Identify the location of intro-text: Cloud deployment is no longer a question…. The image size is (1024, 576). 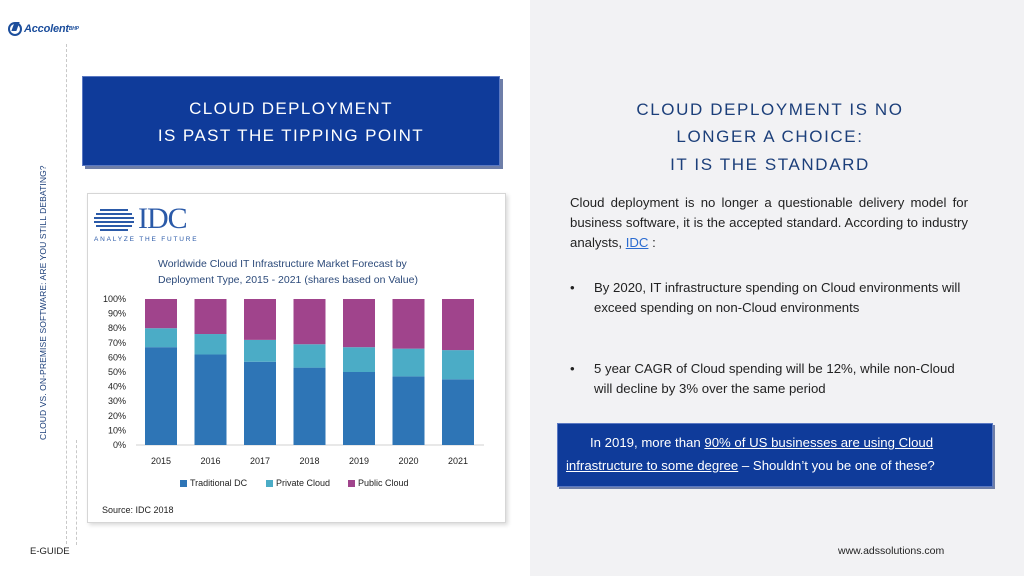
(769, 222).